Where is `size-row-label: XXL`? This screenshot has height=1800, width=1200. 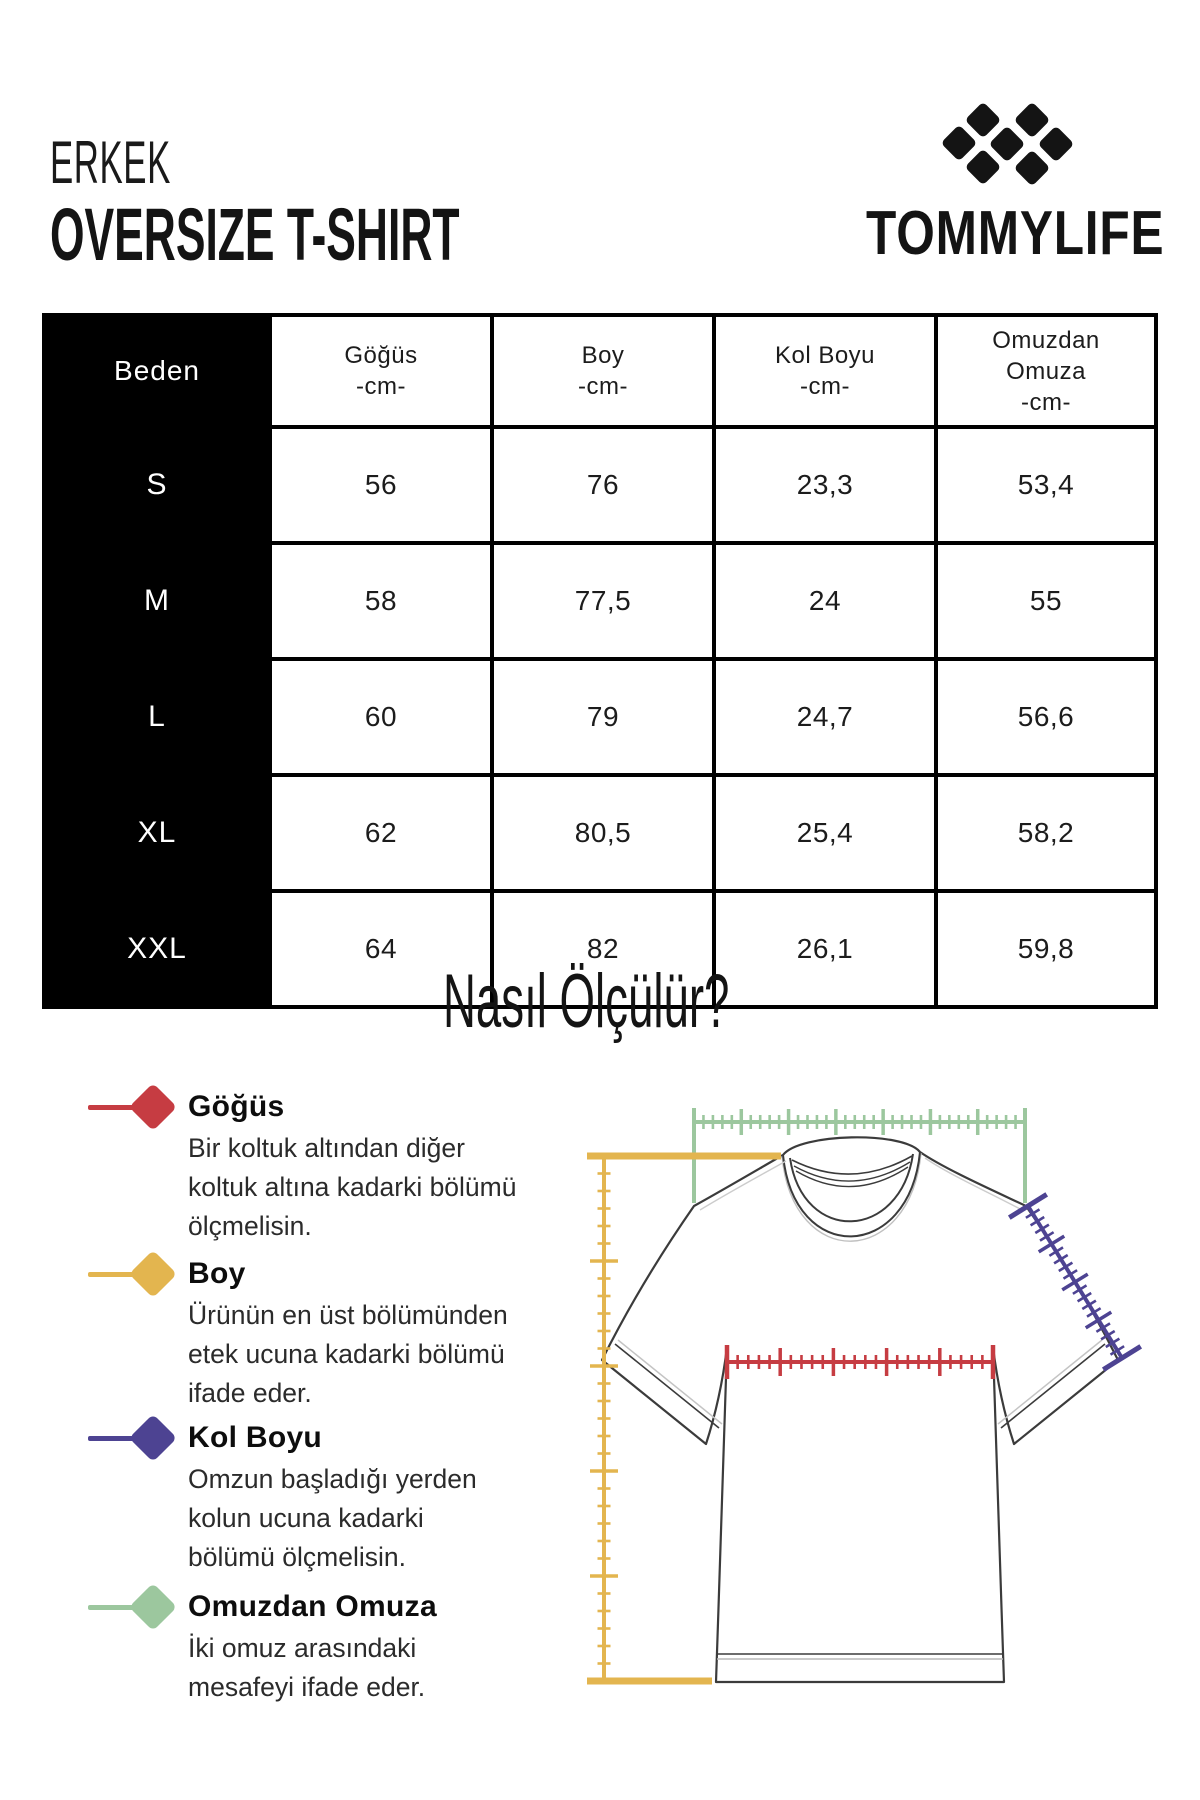 size-row-label: XXL is located at coordinates (157, 949).